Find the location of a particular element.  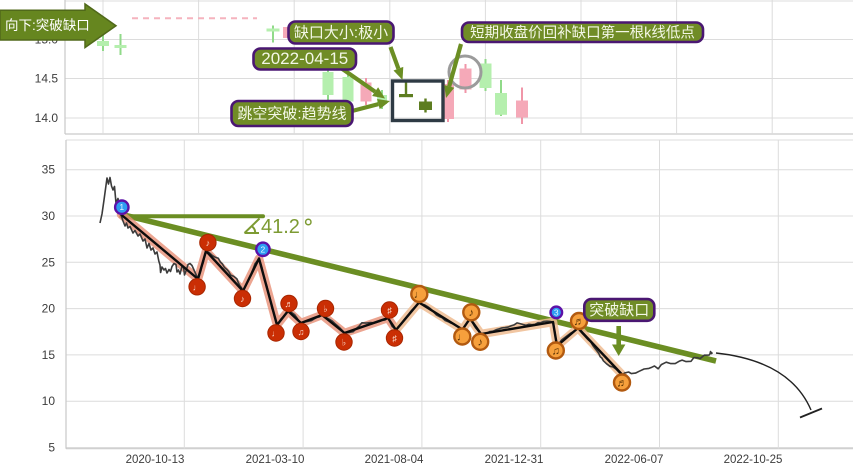

svg-text: 30 is located at coordinates (49, 216).